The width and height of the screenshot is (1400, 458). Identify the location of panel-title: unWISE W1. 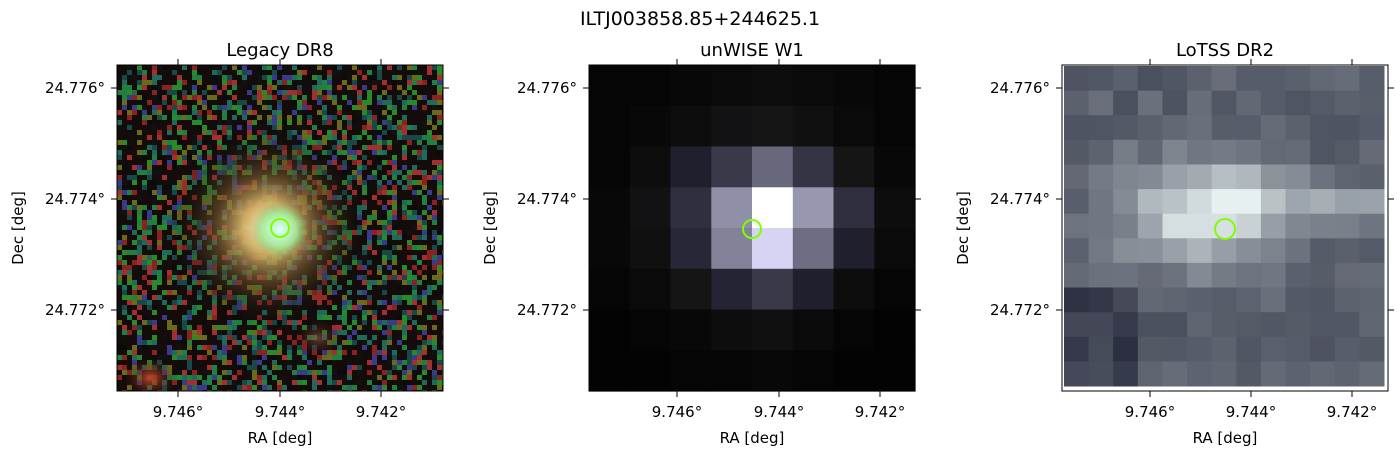
(752, 50).